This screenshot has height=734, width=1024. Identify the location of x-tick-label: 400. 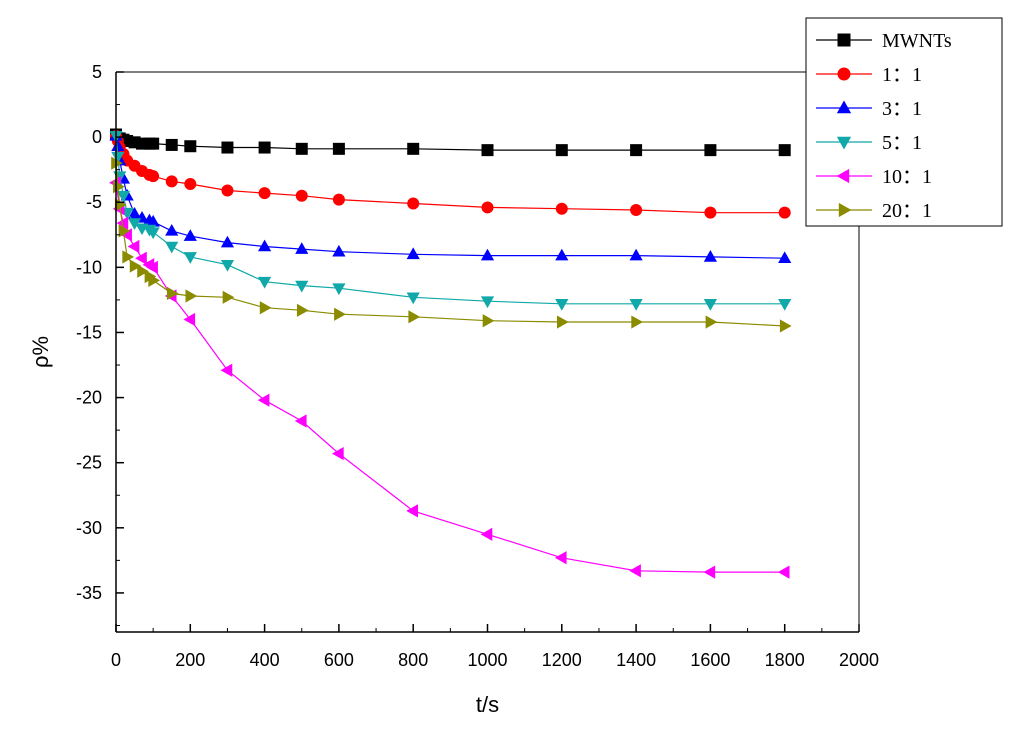
(265, 660).